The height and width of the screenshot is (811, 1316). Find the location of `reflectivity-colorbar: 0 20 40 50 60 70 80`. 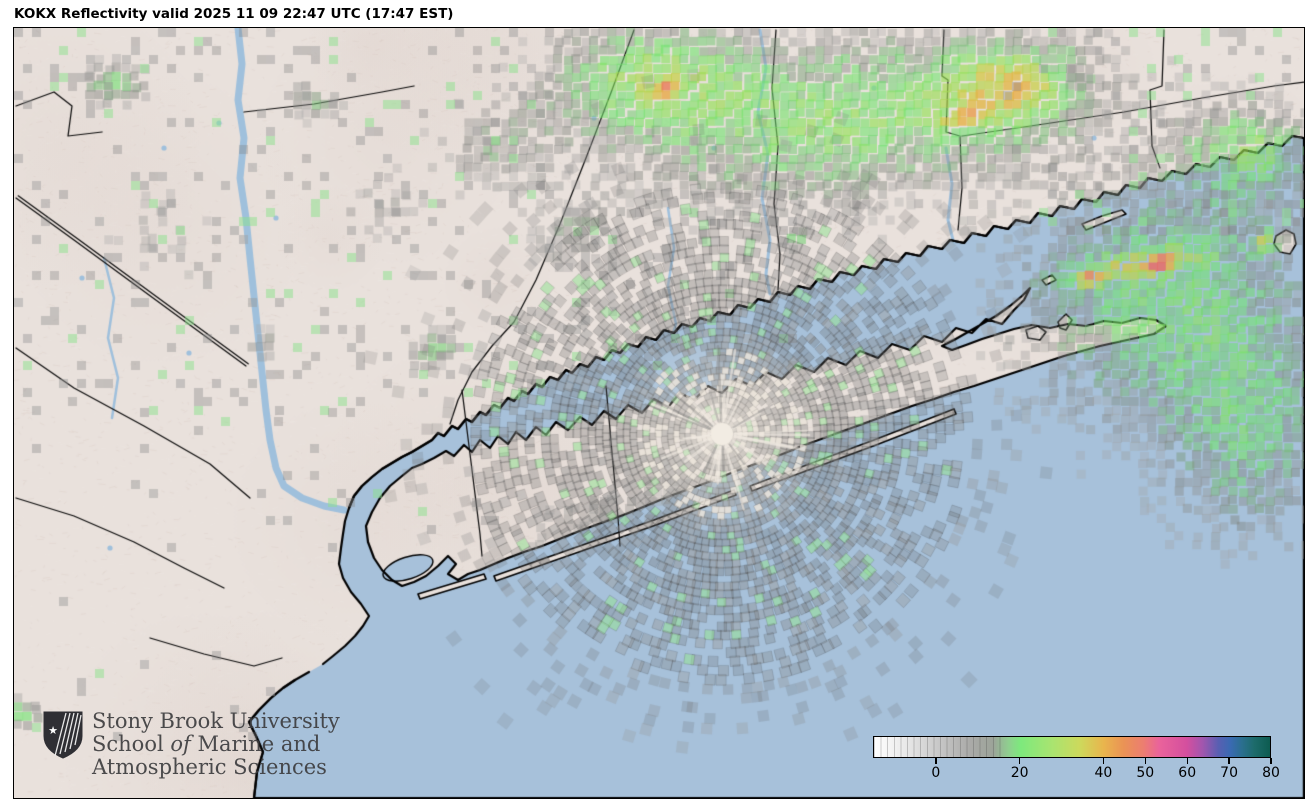

reflectivity-colorbar: 0 20 40 50 60 70 80 is located at coordinates (1076, 761).